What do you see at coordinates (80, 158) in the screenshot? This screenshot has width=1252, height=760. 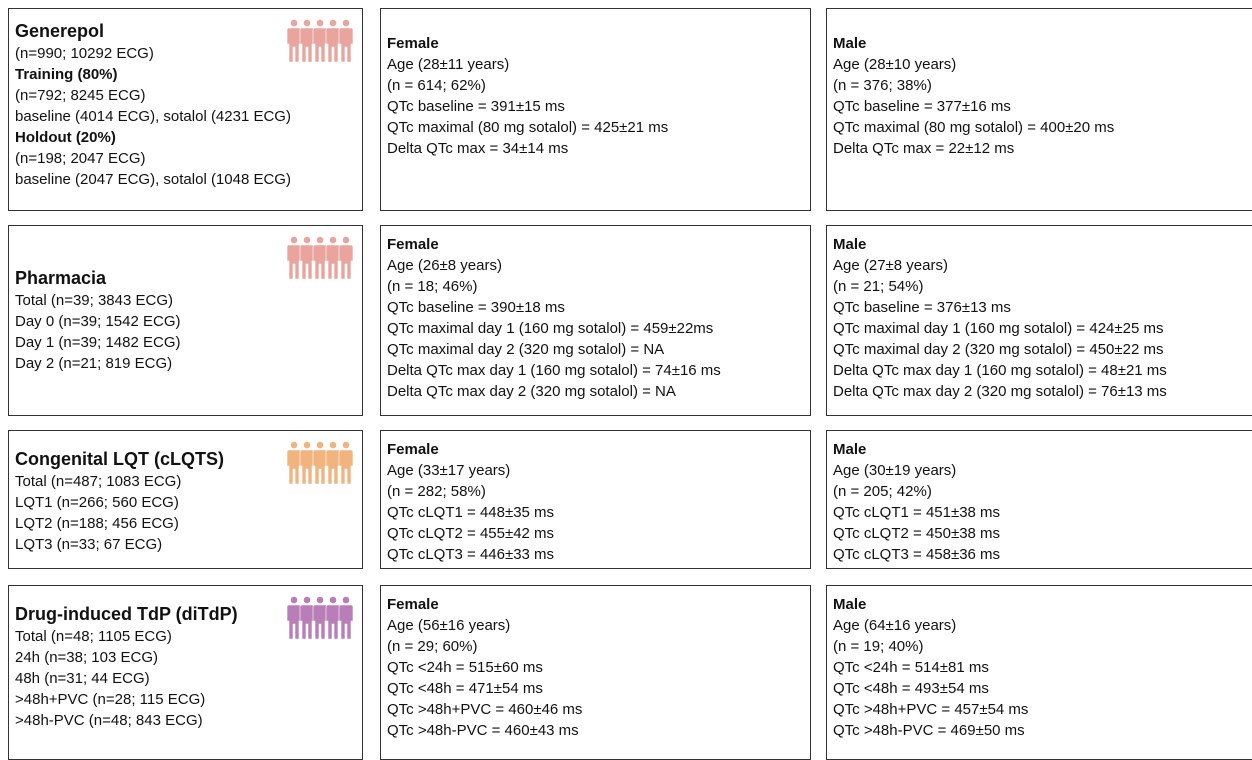 I see `text-line: (n=198; 2047 ECG)` at bounding box center [80, 158].